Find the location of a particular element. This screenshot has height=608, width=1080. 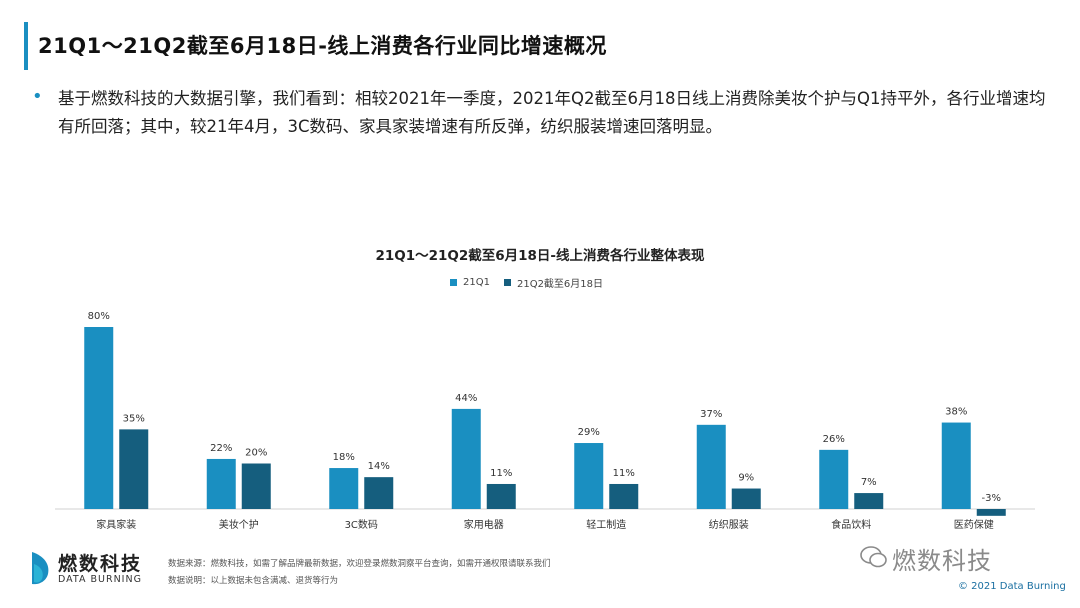

data-label-q2: 7% is located at coordinates (869, 482).